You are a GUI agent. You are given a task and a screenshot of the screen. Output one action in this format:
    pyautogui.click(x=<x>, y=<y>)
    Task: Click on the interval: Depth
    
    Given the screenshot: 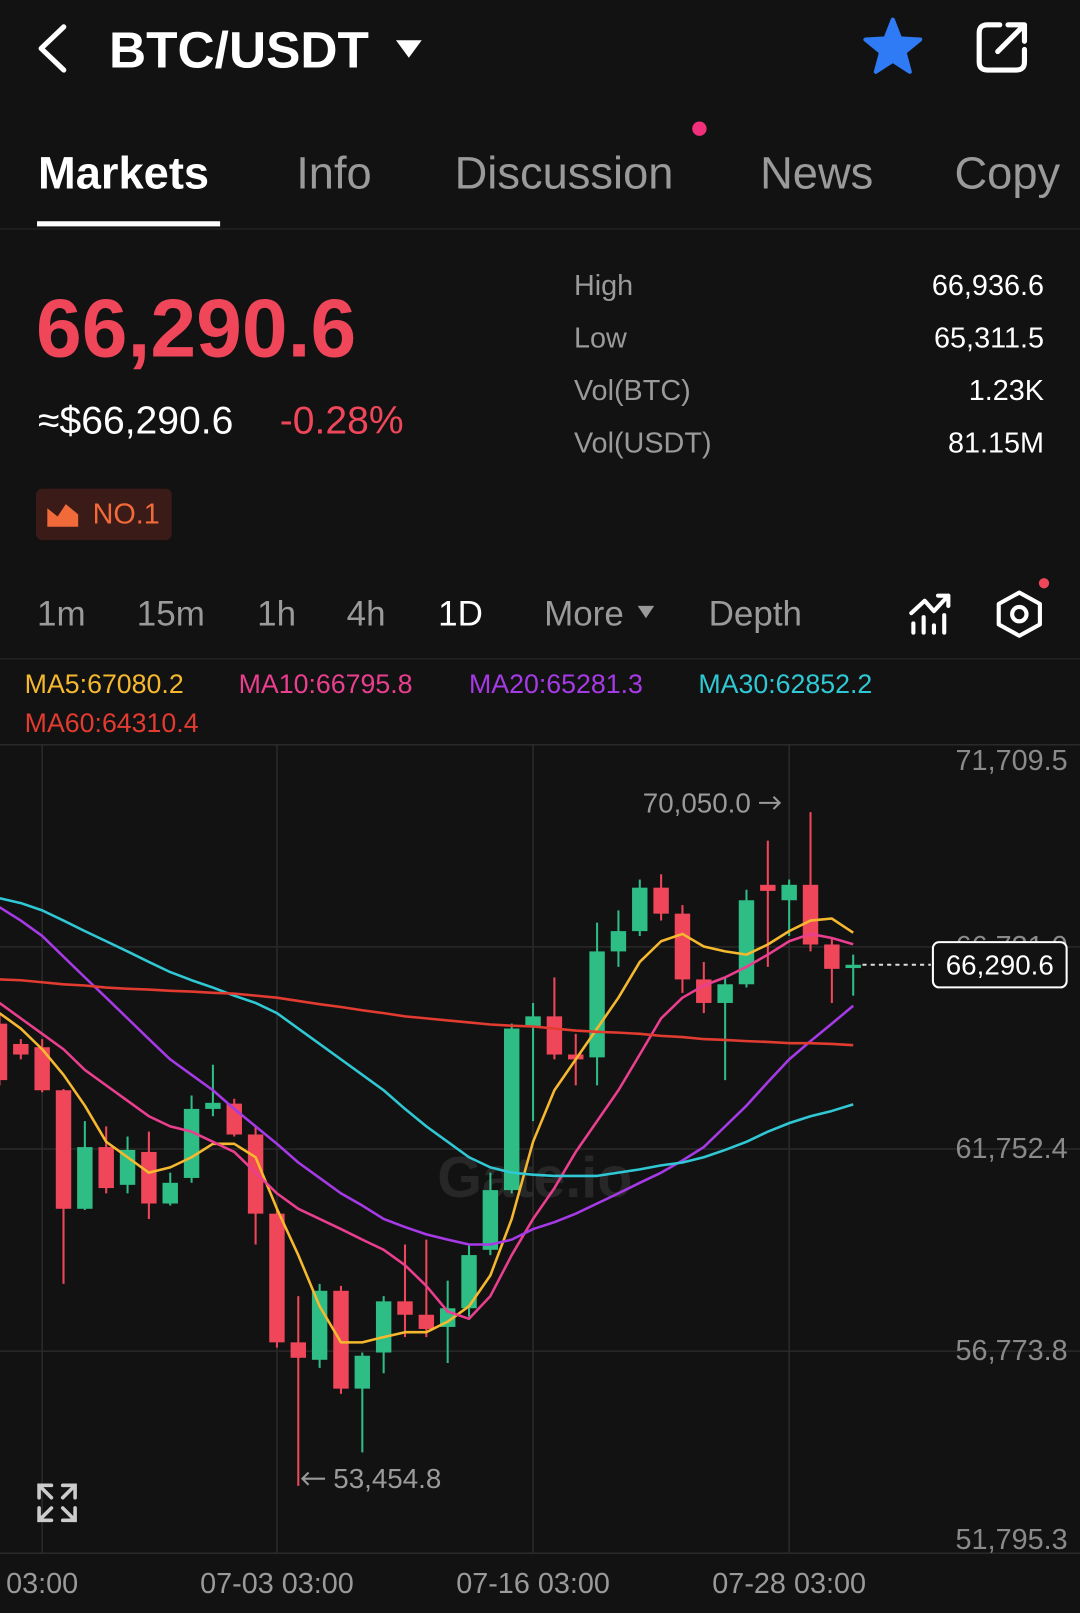 What is the action you would take?
    pyautogui.click(x=755, y=614)
    